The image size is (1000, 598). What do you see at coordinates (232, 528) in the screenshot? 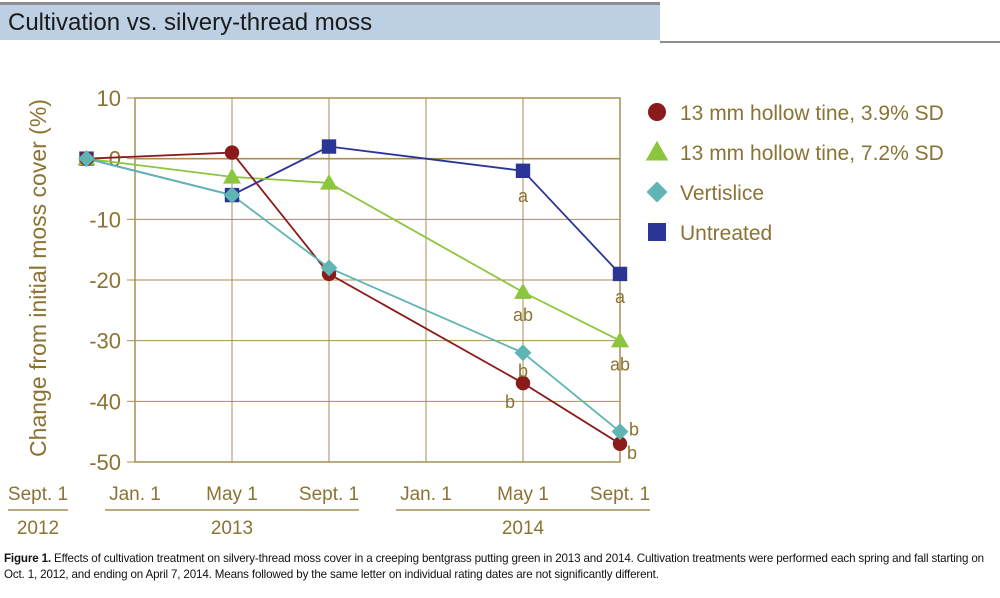
I see `year-label: 2013` at bounding box center [232, 528].